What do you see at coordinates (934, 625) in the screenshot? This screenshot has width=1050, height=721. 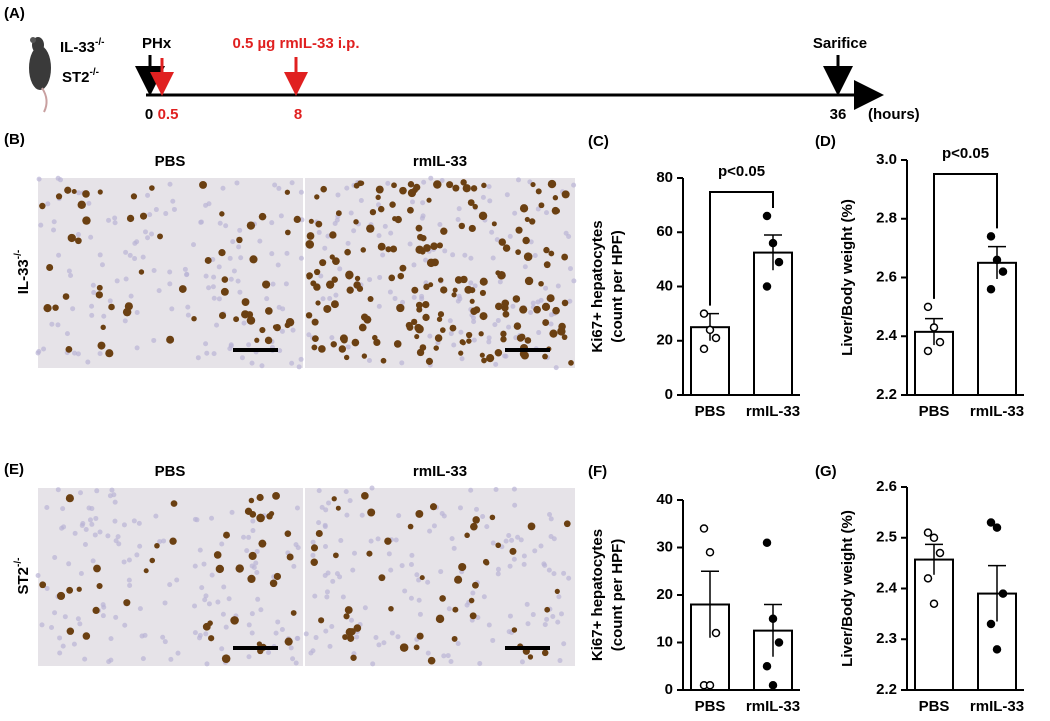 I see `bar` at bounding box center [934, 625].